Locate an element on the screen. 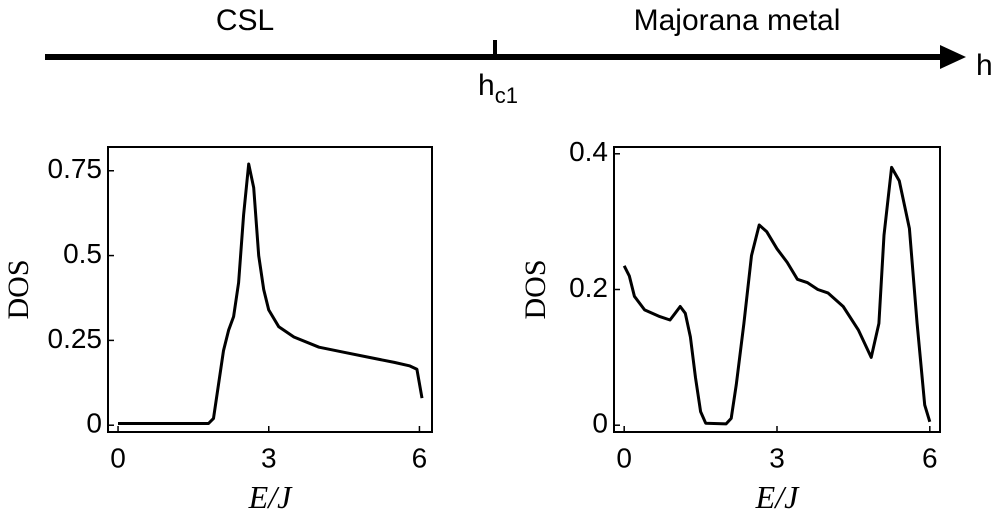  y-tick-label: 0.25 is located at coordinates (75, 338).